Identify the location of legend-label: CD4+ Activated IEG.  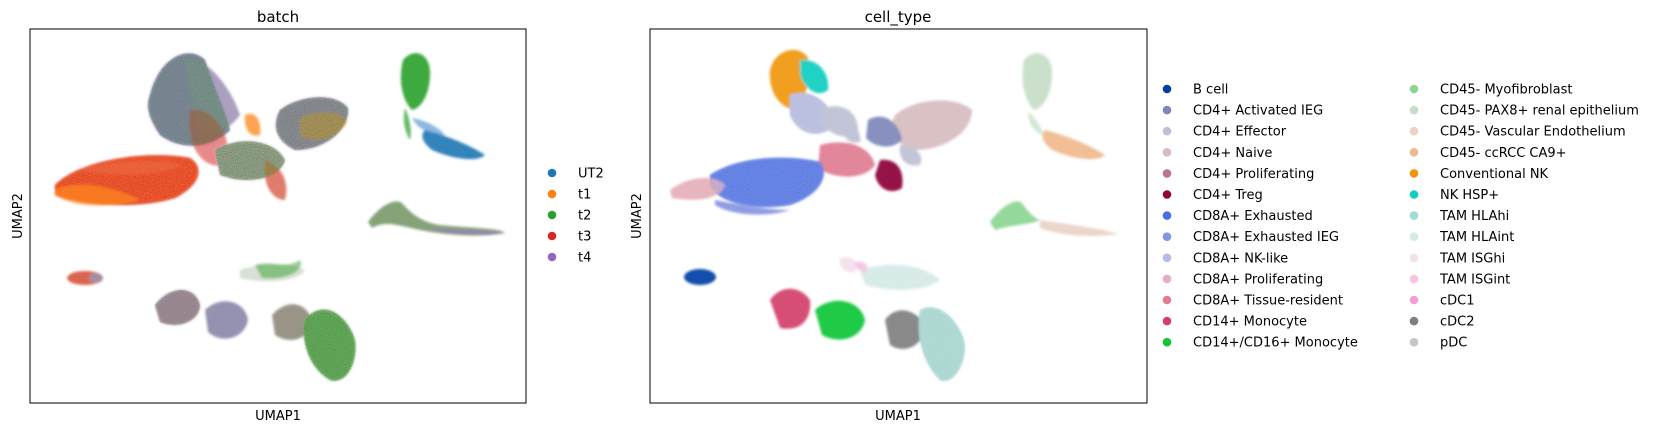
(1258, 111).